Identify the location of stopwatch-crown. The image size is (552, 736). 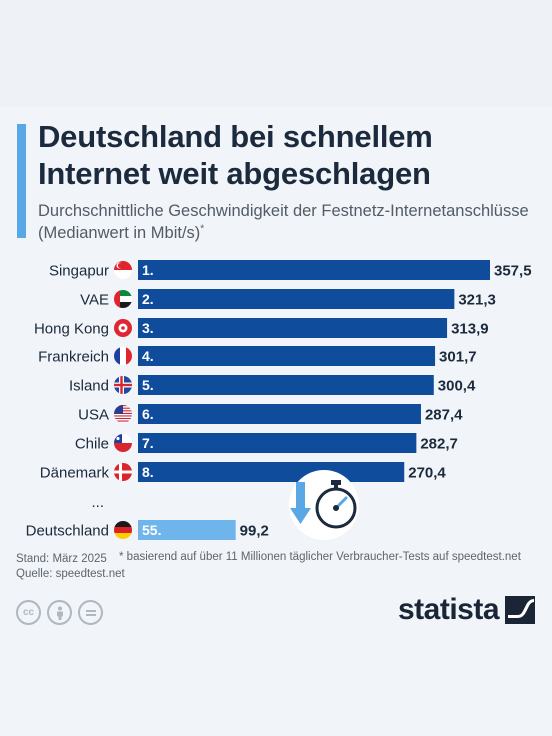
(336, 482).